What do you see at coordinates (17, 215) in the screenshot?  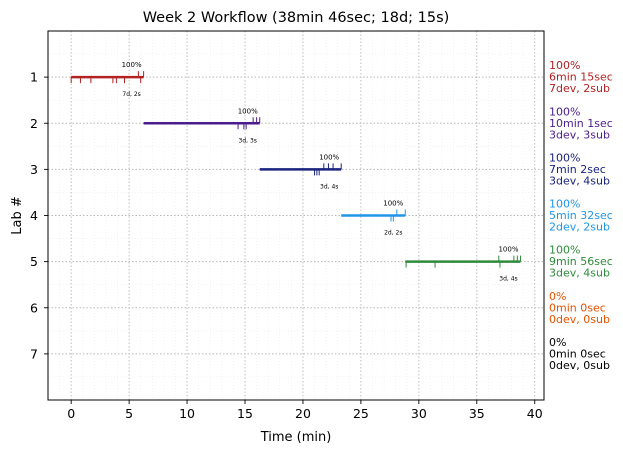 I see `y-axis-title: Lab #` at bounding box center [17, 215].